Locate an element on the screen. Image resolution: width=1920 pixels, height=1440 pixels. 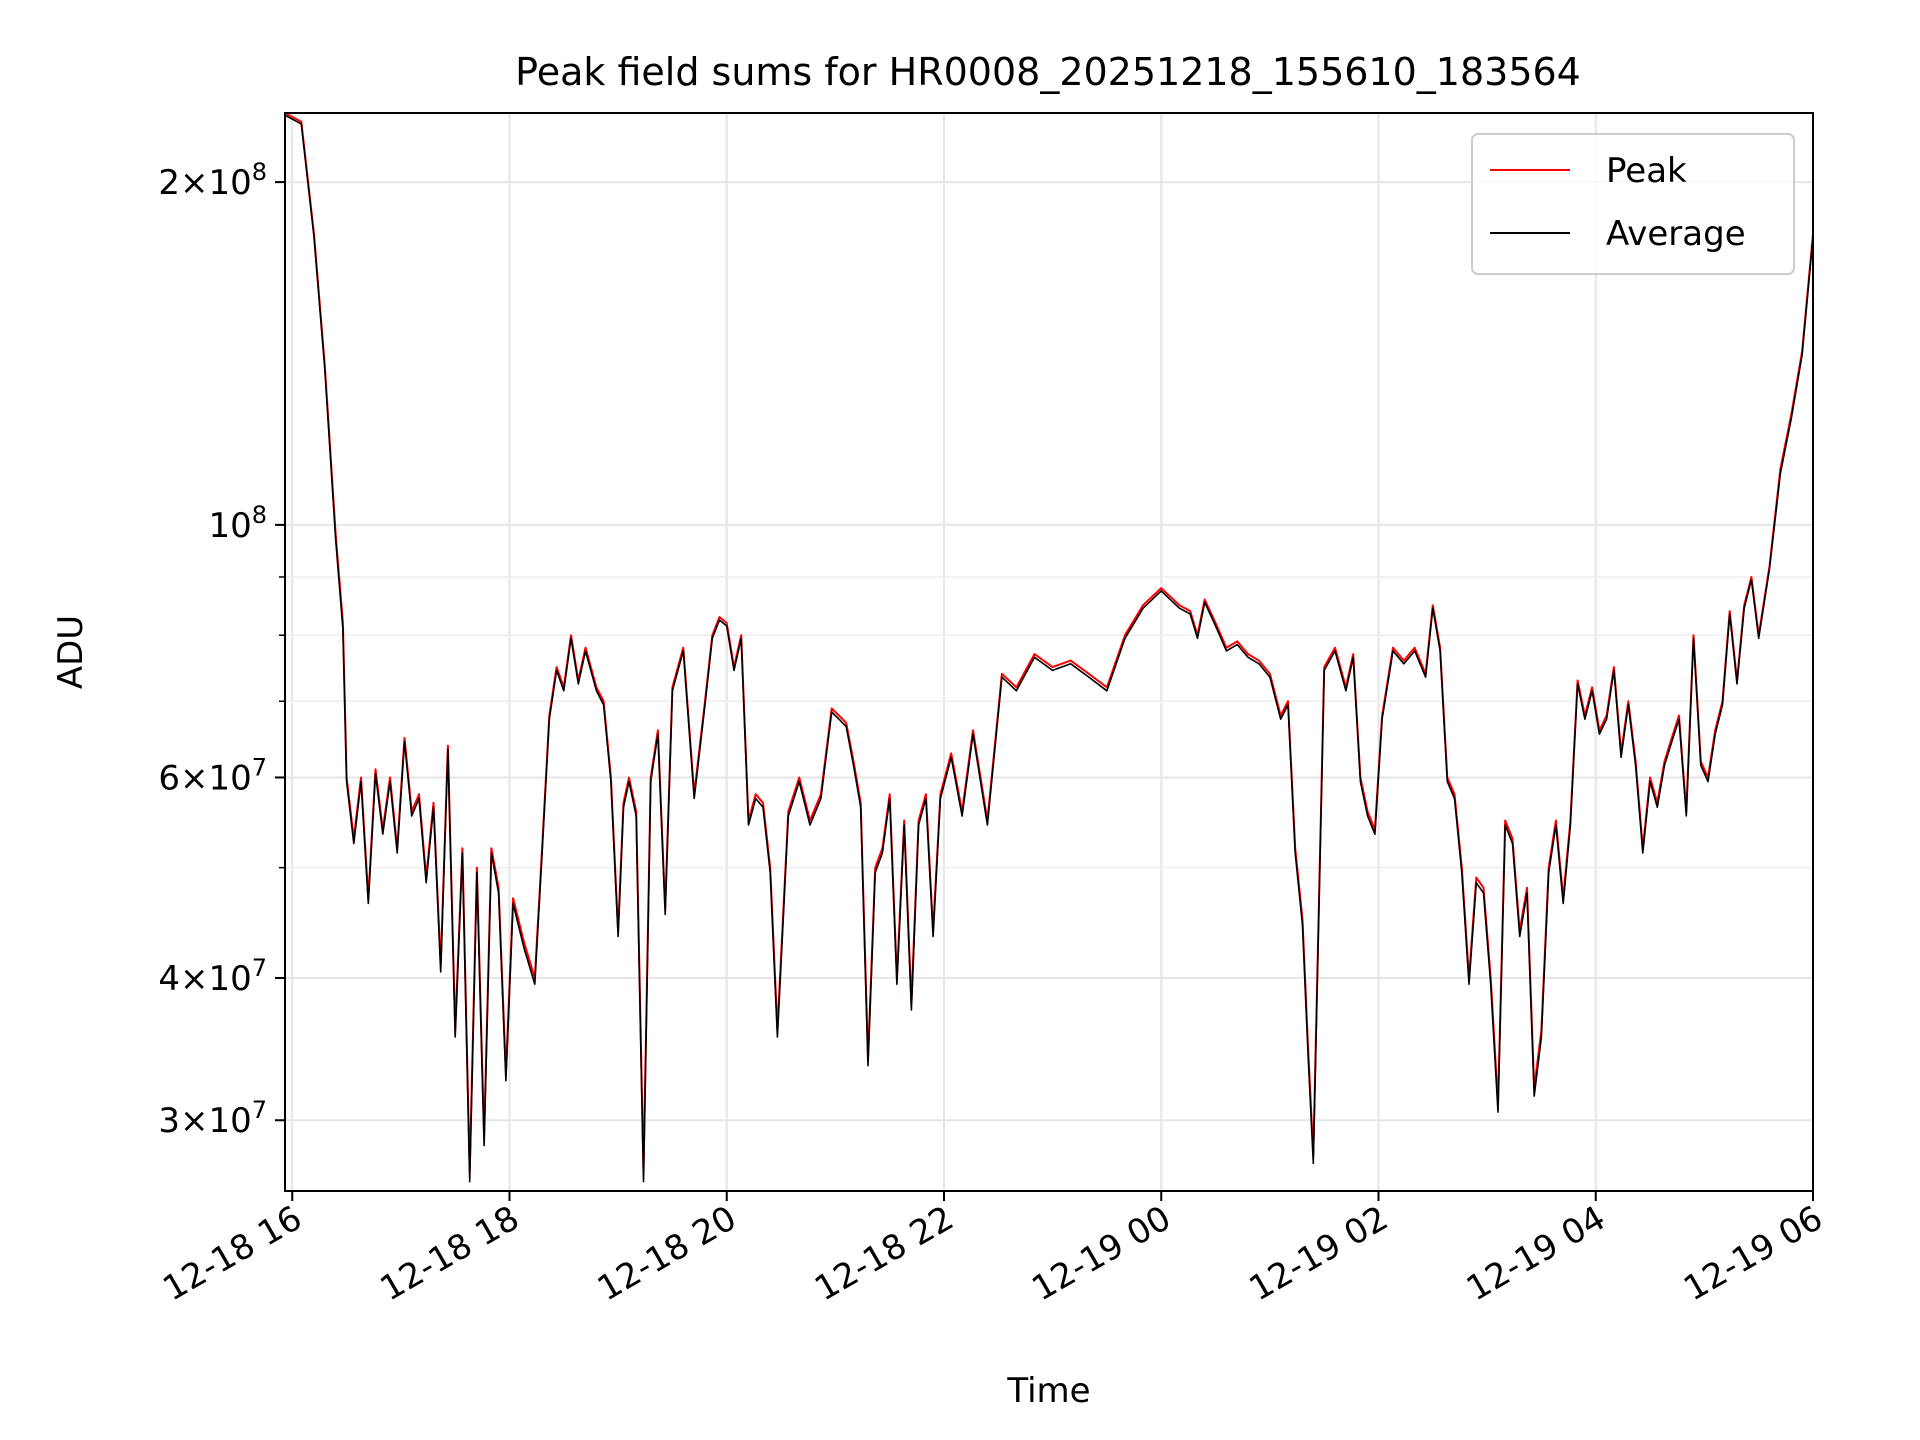
y-axis-label: ADU is located at coordinates (71, 652).